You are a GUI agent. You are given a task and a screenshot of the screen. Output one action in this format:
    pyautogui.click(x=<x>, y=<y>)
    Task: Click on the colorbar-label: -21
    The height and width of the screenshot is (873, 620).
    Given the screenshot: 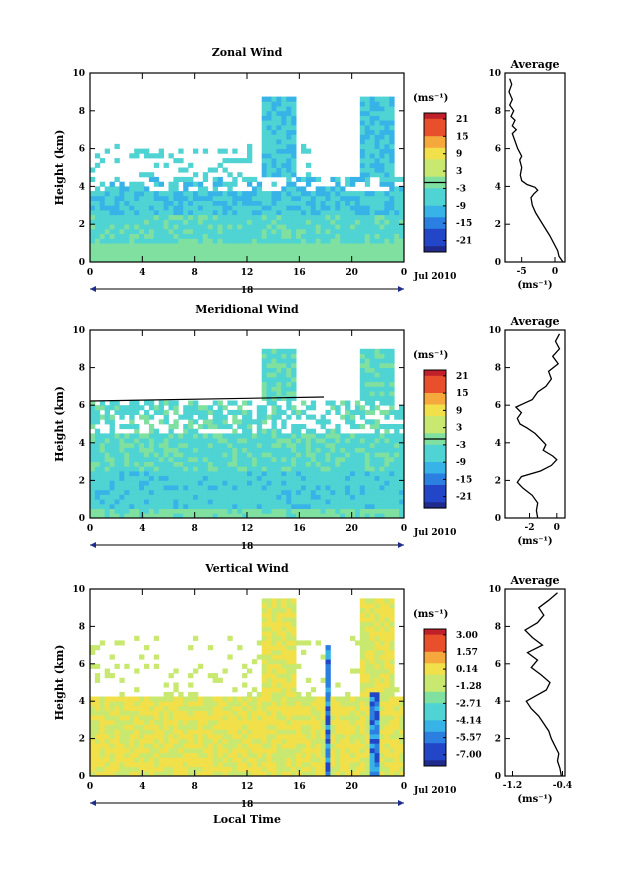 What is the action you would take?
    pyautogui.click(x=464, y=242)
    